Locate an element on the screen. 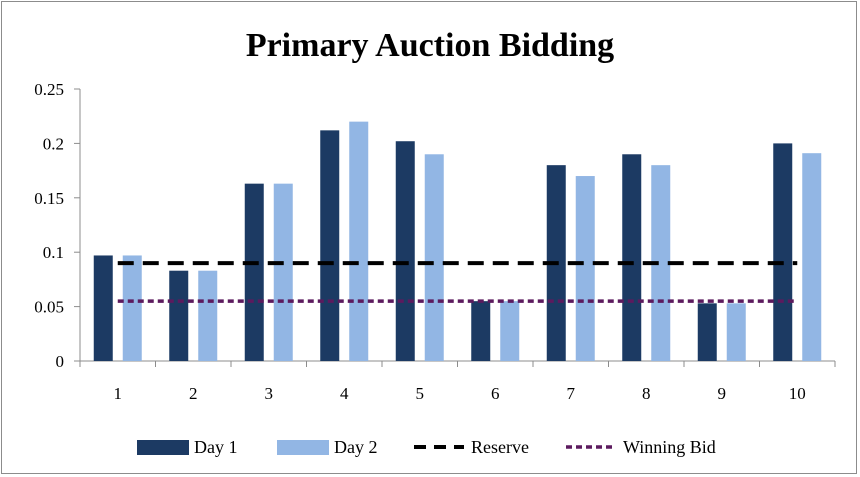 The height and width of the screenshot is (477, 860). legend-label-day-2: Day 2 is located at coordinates (356, 447).